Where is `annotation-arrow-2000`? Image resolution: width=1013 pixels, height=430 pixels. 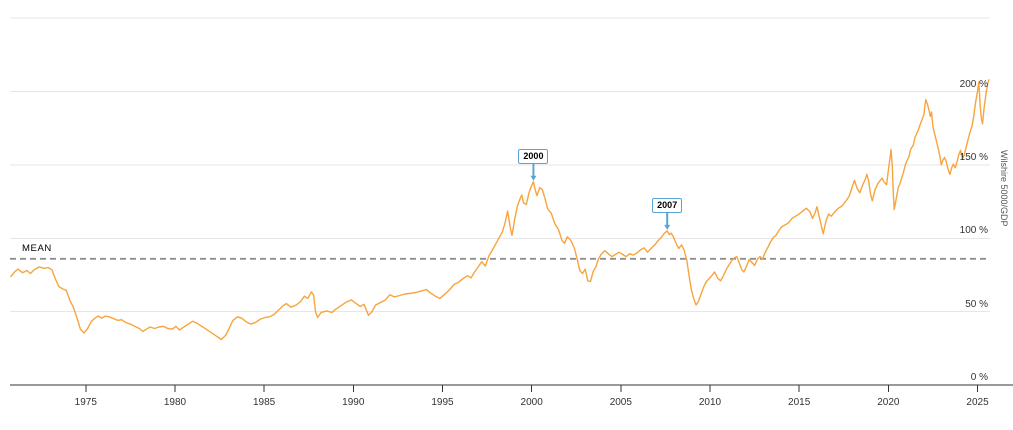 annotation-arrow-2000 is located at coordinates (533, 178).